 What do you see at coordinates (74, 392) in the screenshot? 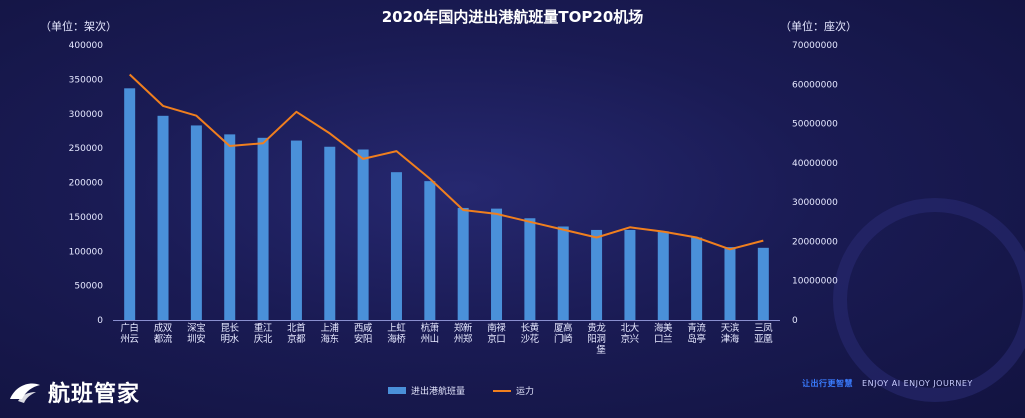
I see `brand-logo: 航班管家` at bounding box center [74, 392].